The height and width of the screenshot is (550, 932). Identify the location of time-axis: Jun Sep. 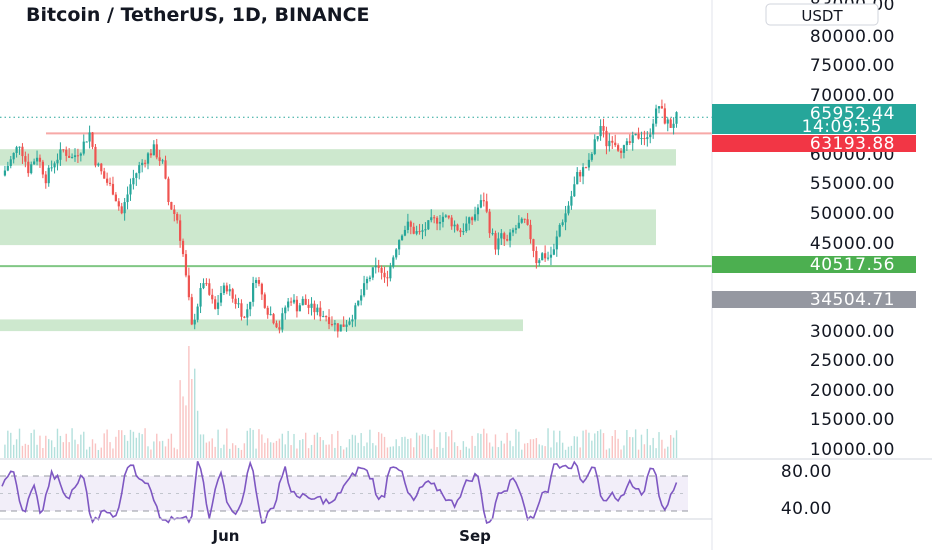
(352, 536).